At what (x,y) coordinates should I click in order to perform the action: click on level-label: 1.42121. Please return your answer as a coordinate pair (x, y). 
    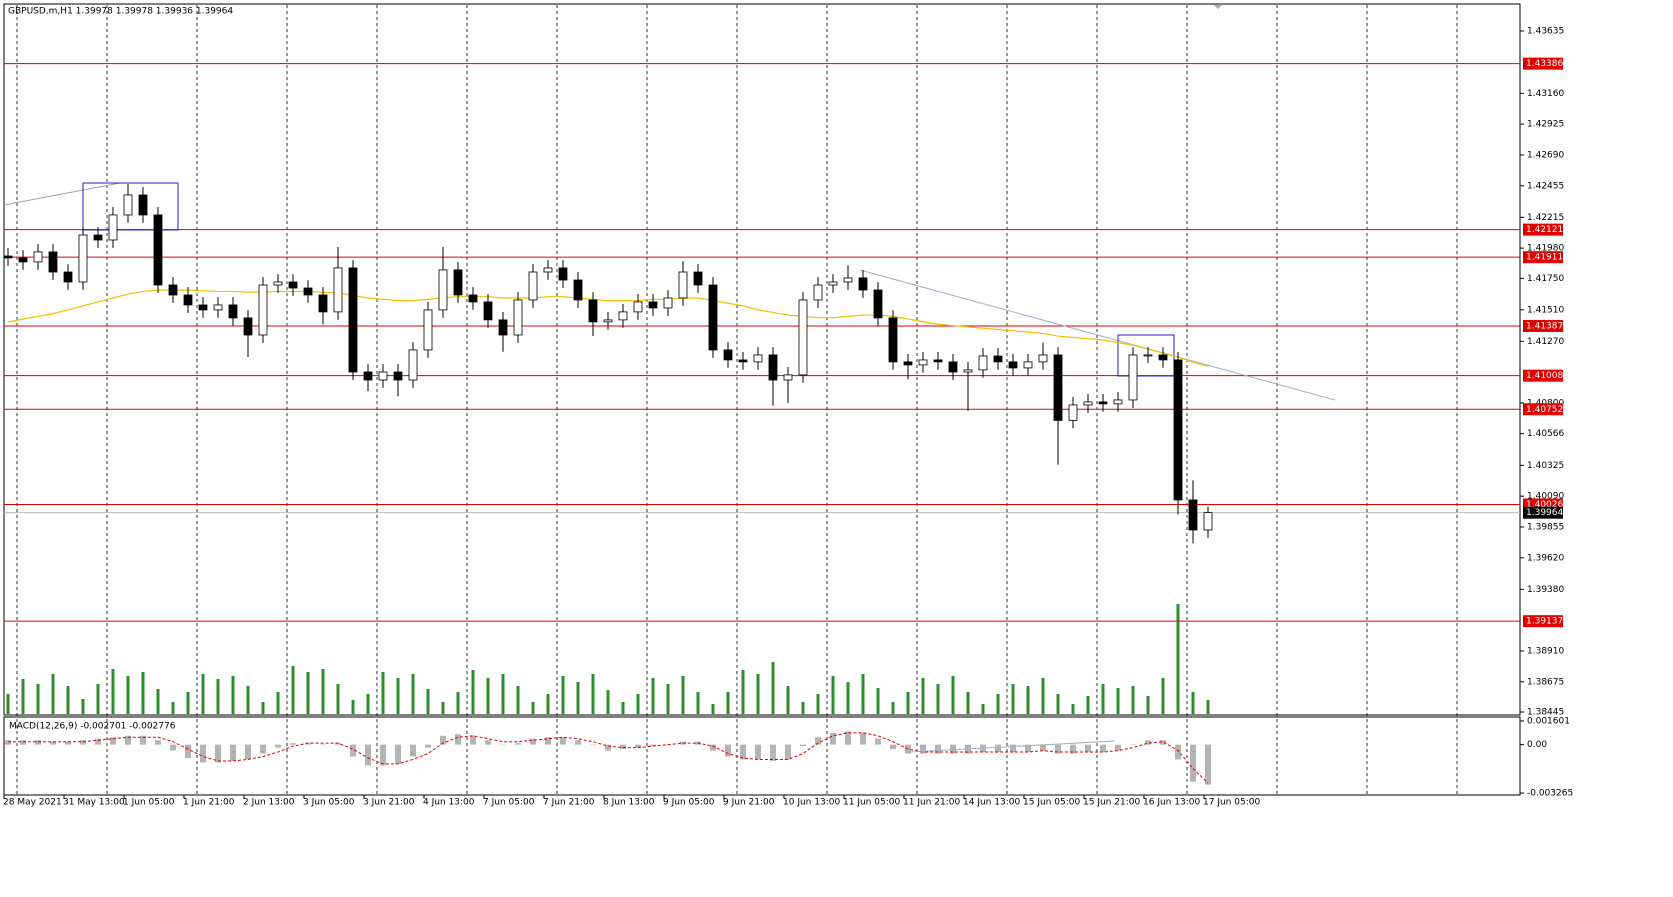
    Looking at the image, I should click on (1544, 230).